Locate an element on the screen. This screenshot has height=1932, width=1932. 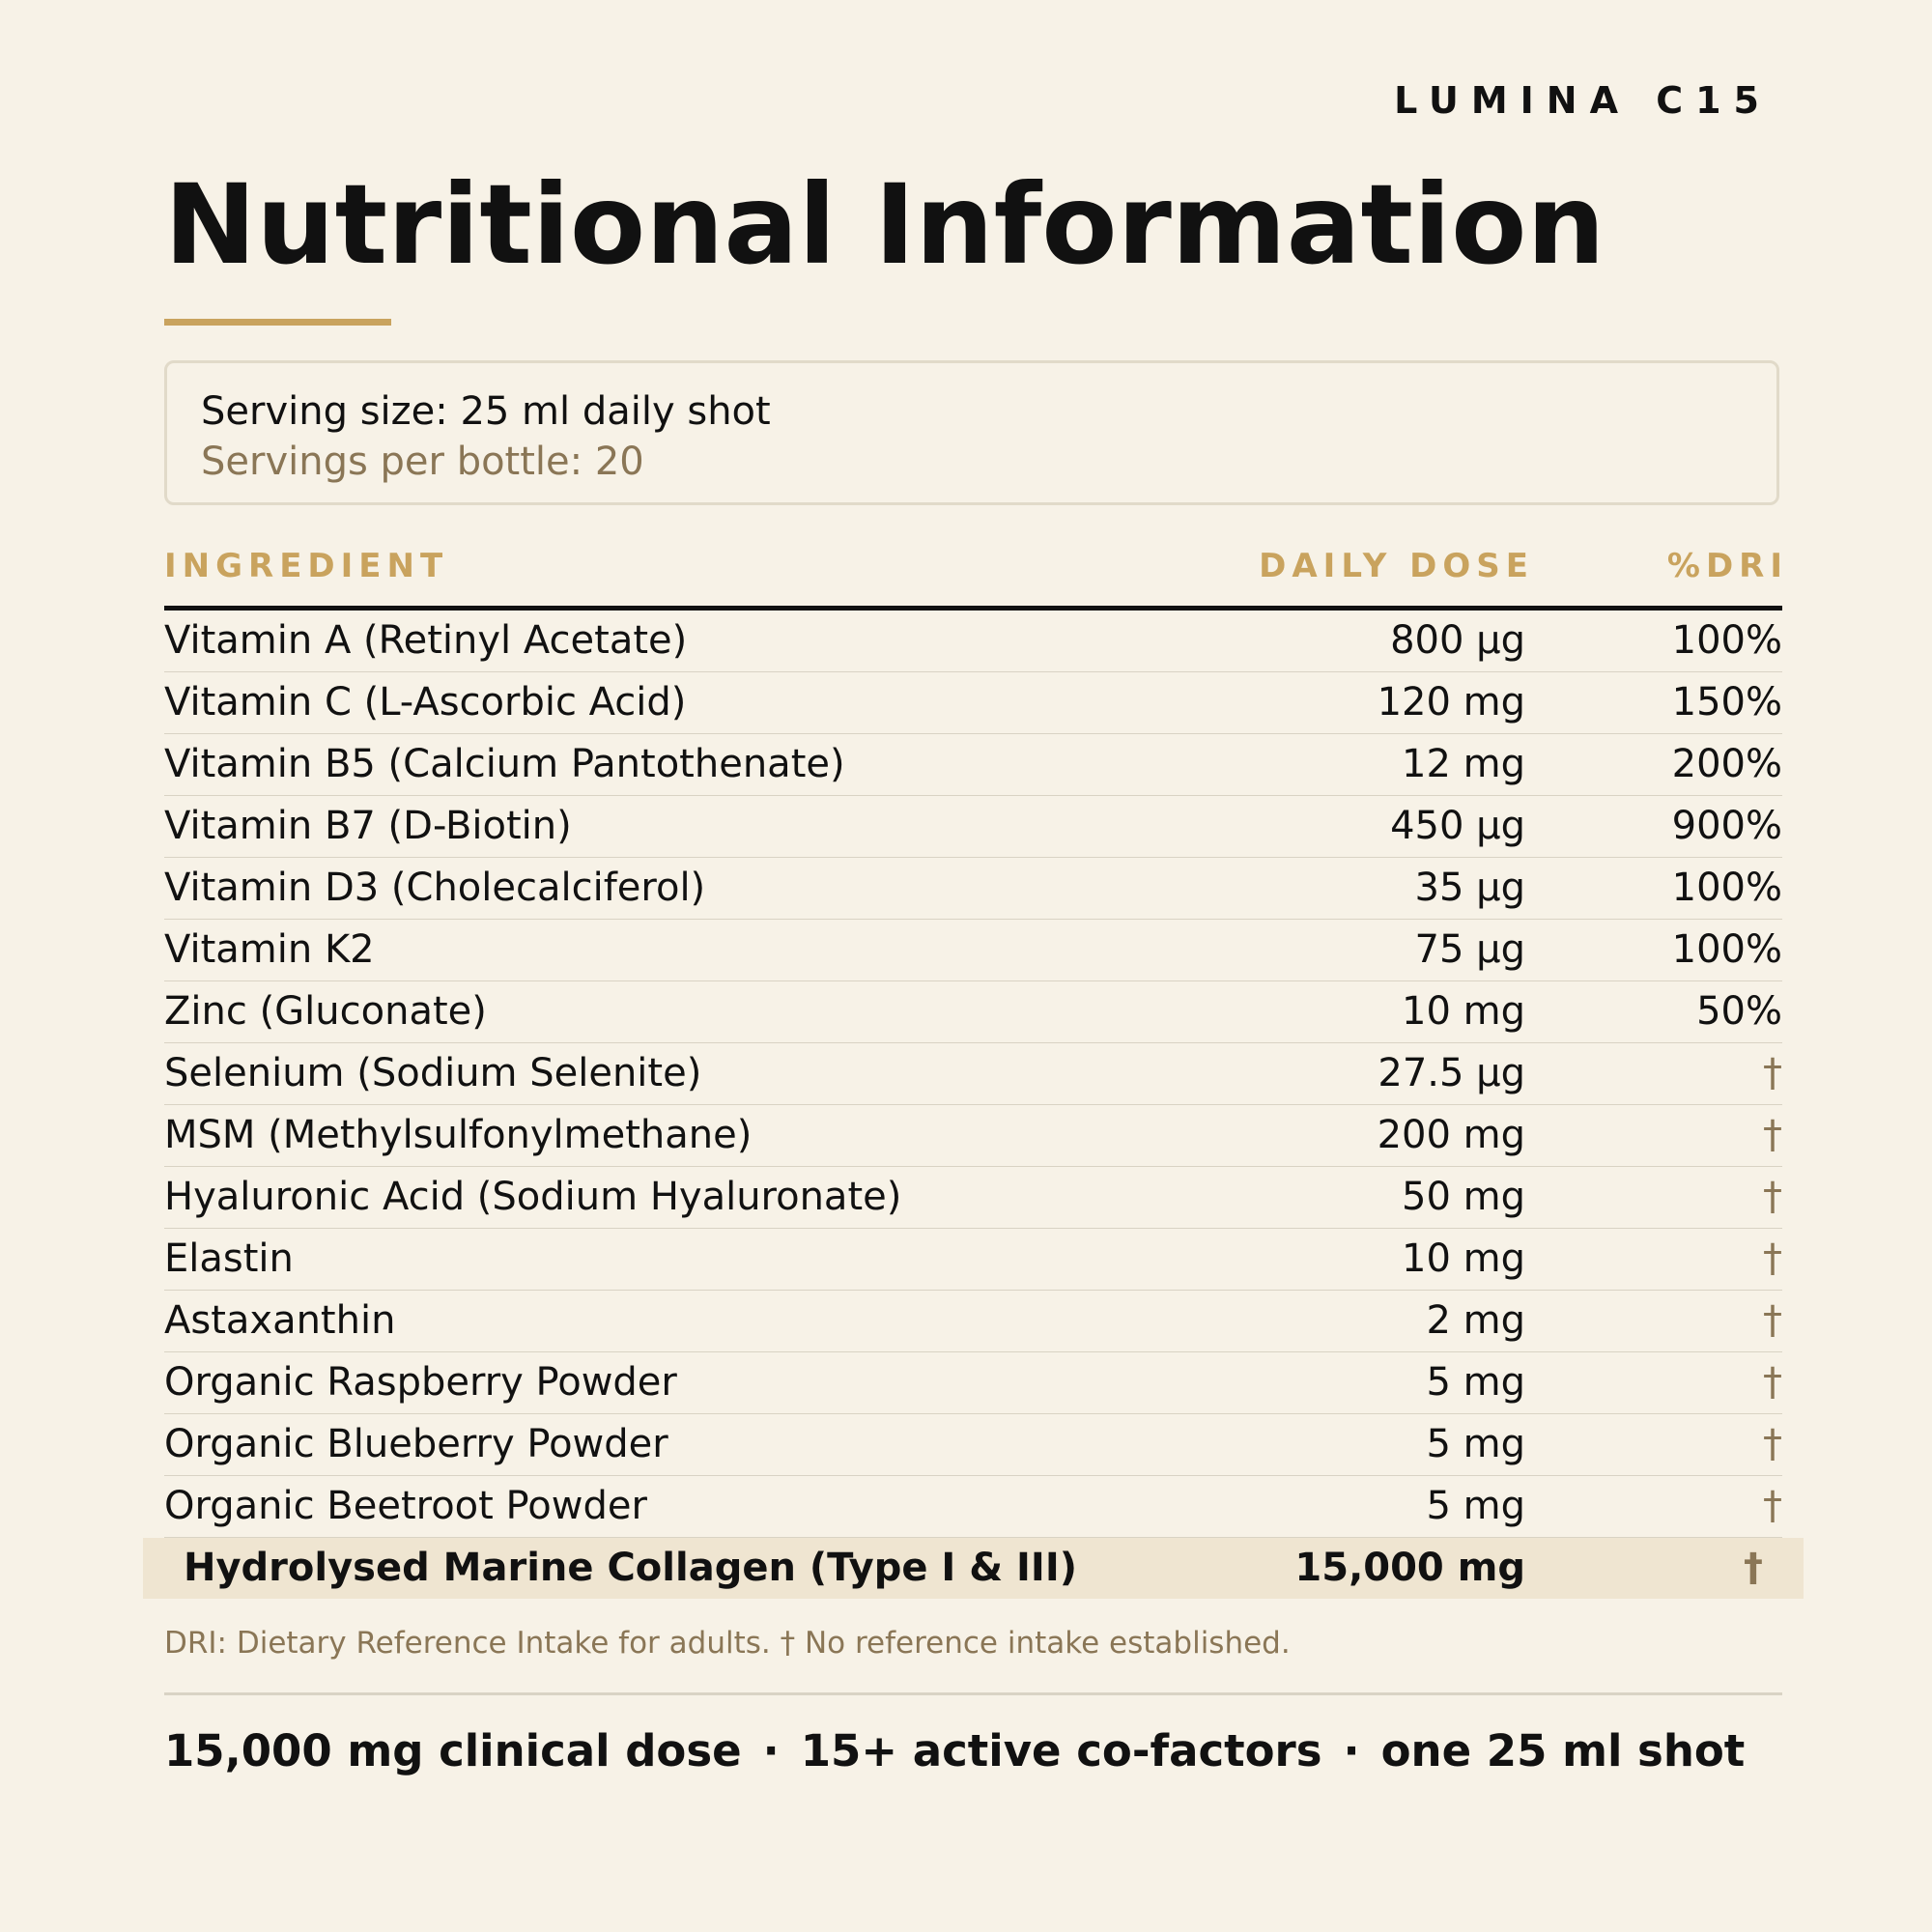
ingredient-name: Selenium (Sodium Selenite) is located at coordinates (433, 1073).